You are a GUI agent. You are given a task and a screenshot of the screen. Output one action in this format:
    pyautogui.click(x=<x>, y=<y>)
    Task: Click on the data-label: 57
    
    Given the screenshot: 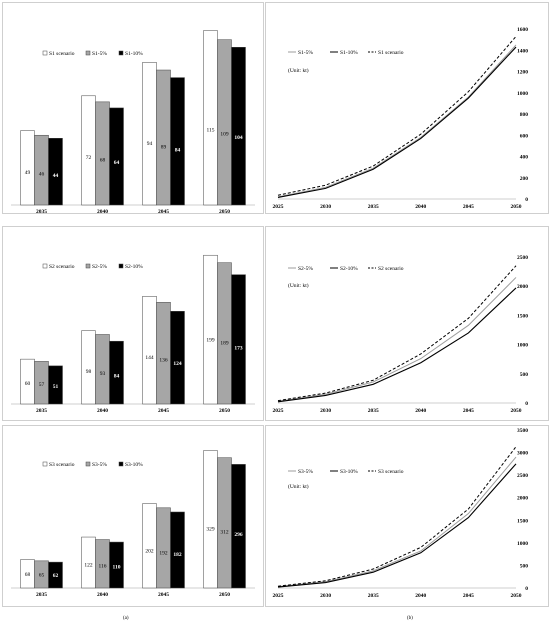 What is the action you would take?
    pyautogui.click(x=42, y=385)
    